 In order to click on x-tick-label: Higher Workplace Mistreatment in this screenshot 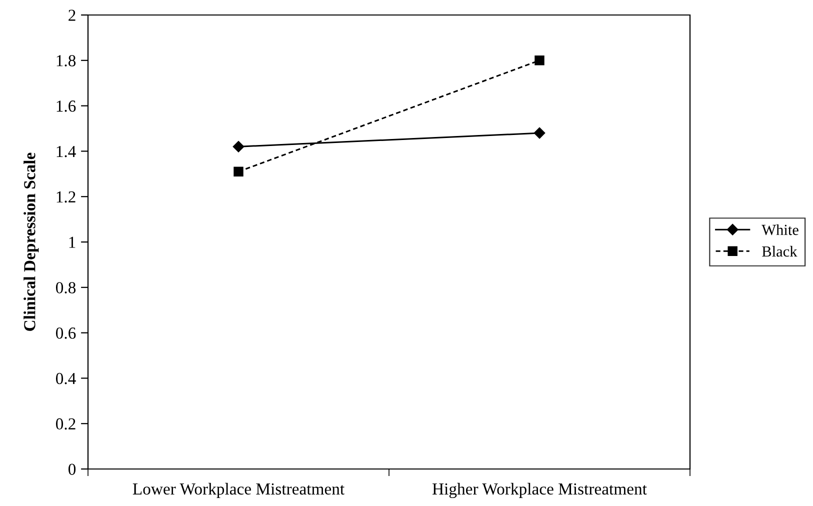, I will do `click(539, 490)`.